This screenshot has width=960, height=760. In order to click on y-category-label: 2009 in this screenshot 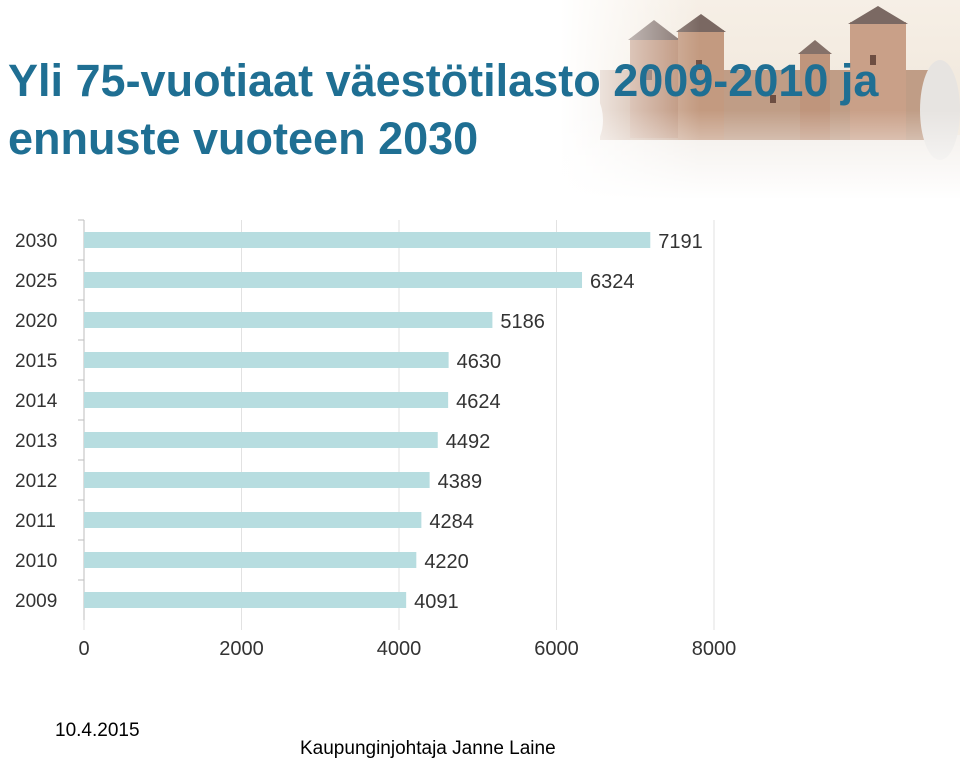, I will do `click(36, 601)`.